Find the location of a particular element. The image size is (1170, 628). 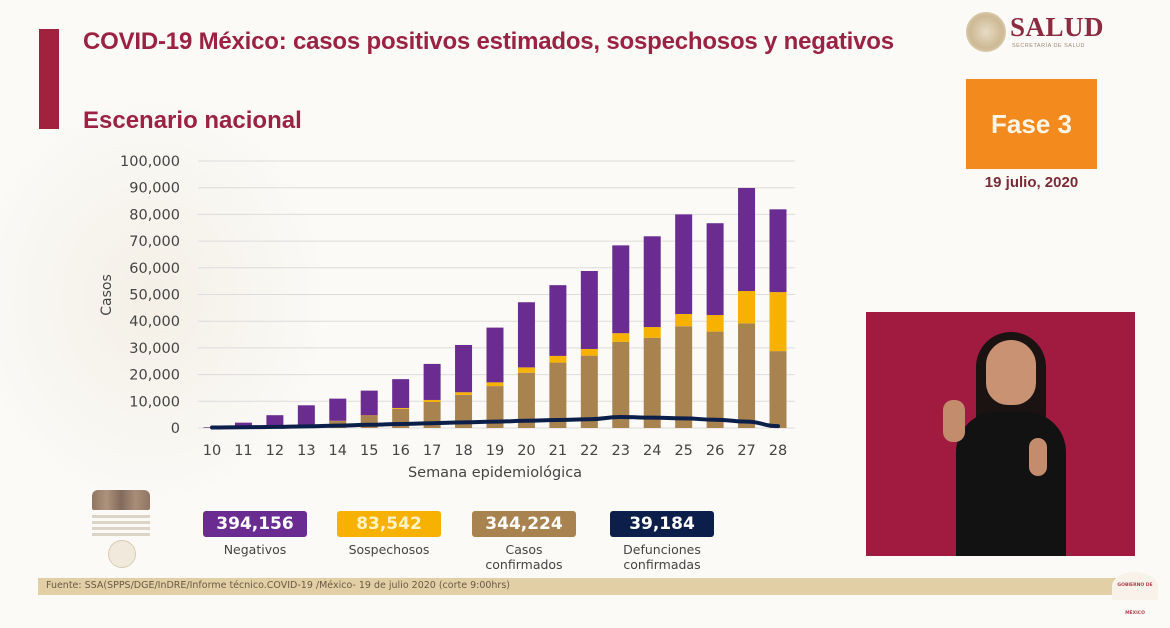

interpreter-face is located at coordinates (1011, 372).